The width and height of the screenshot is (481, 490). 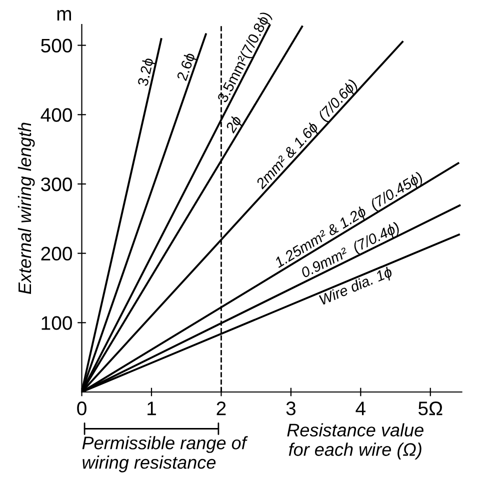 What do you see at coordinates (56, 45) in the screenshot?
I see `y-tick-label: 500` at bounding box center [56, 45].